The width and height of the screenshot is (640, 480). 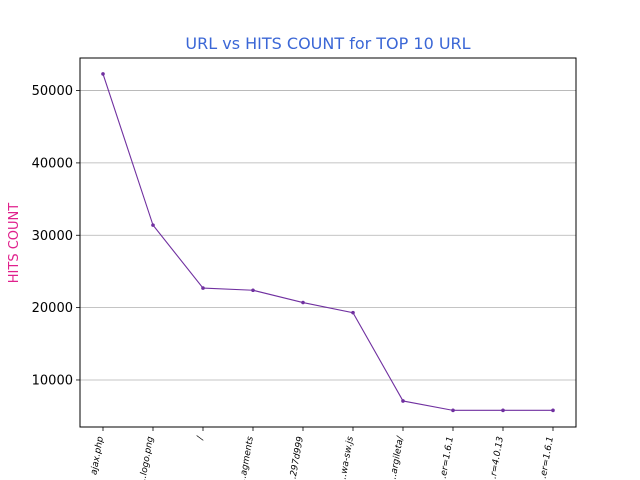 What do you see at coordinates (52, 380) in the screenshot?
I see `y-tick-label: 10000` at bounding box center [52, 380].